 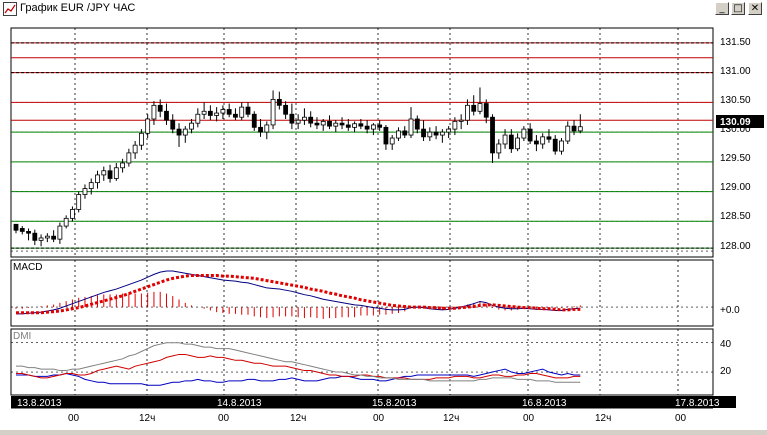 I want to click on macd-series, so click(x=362, y=294).